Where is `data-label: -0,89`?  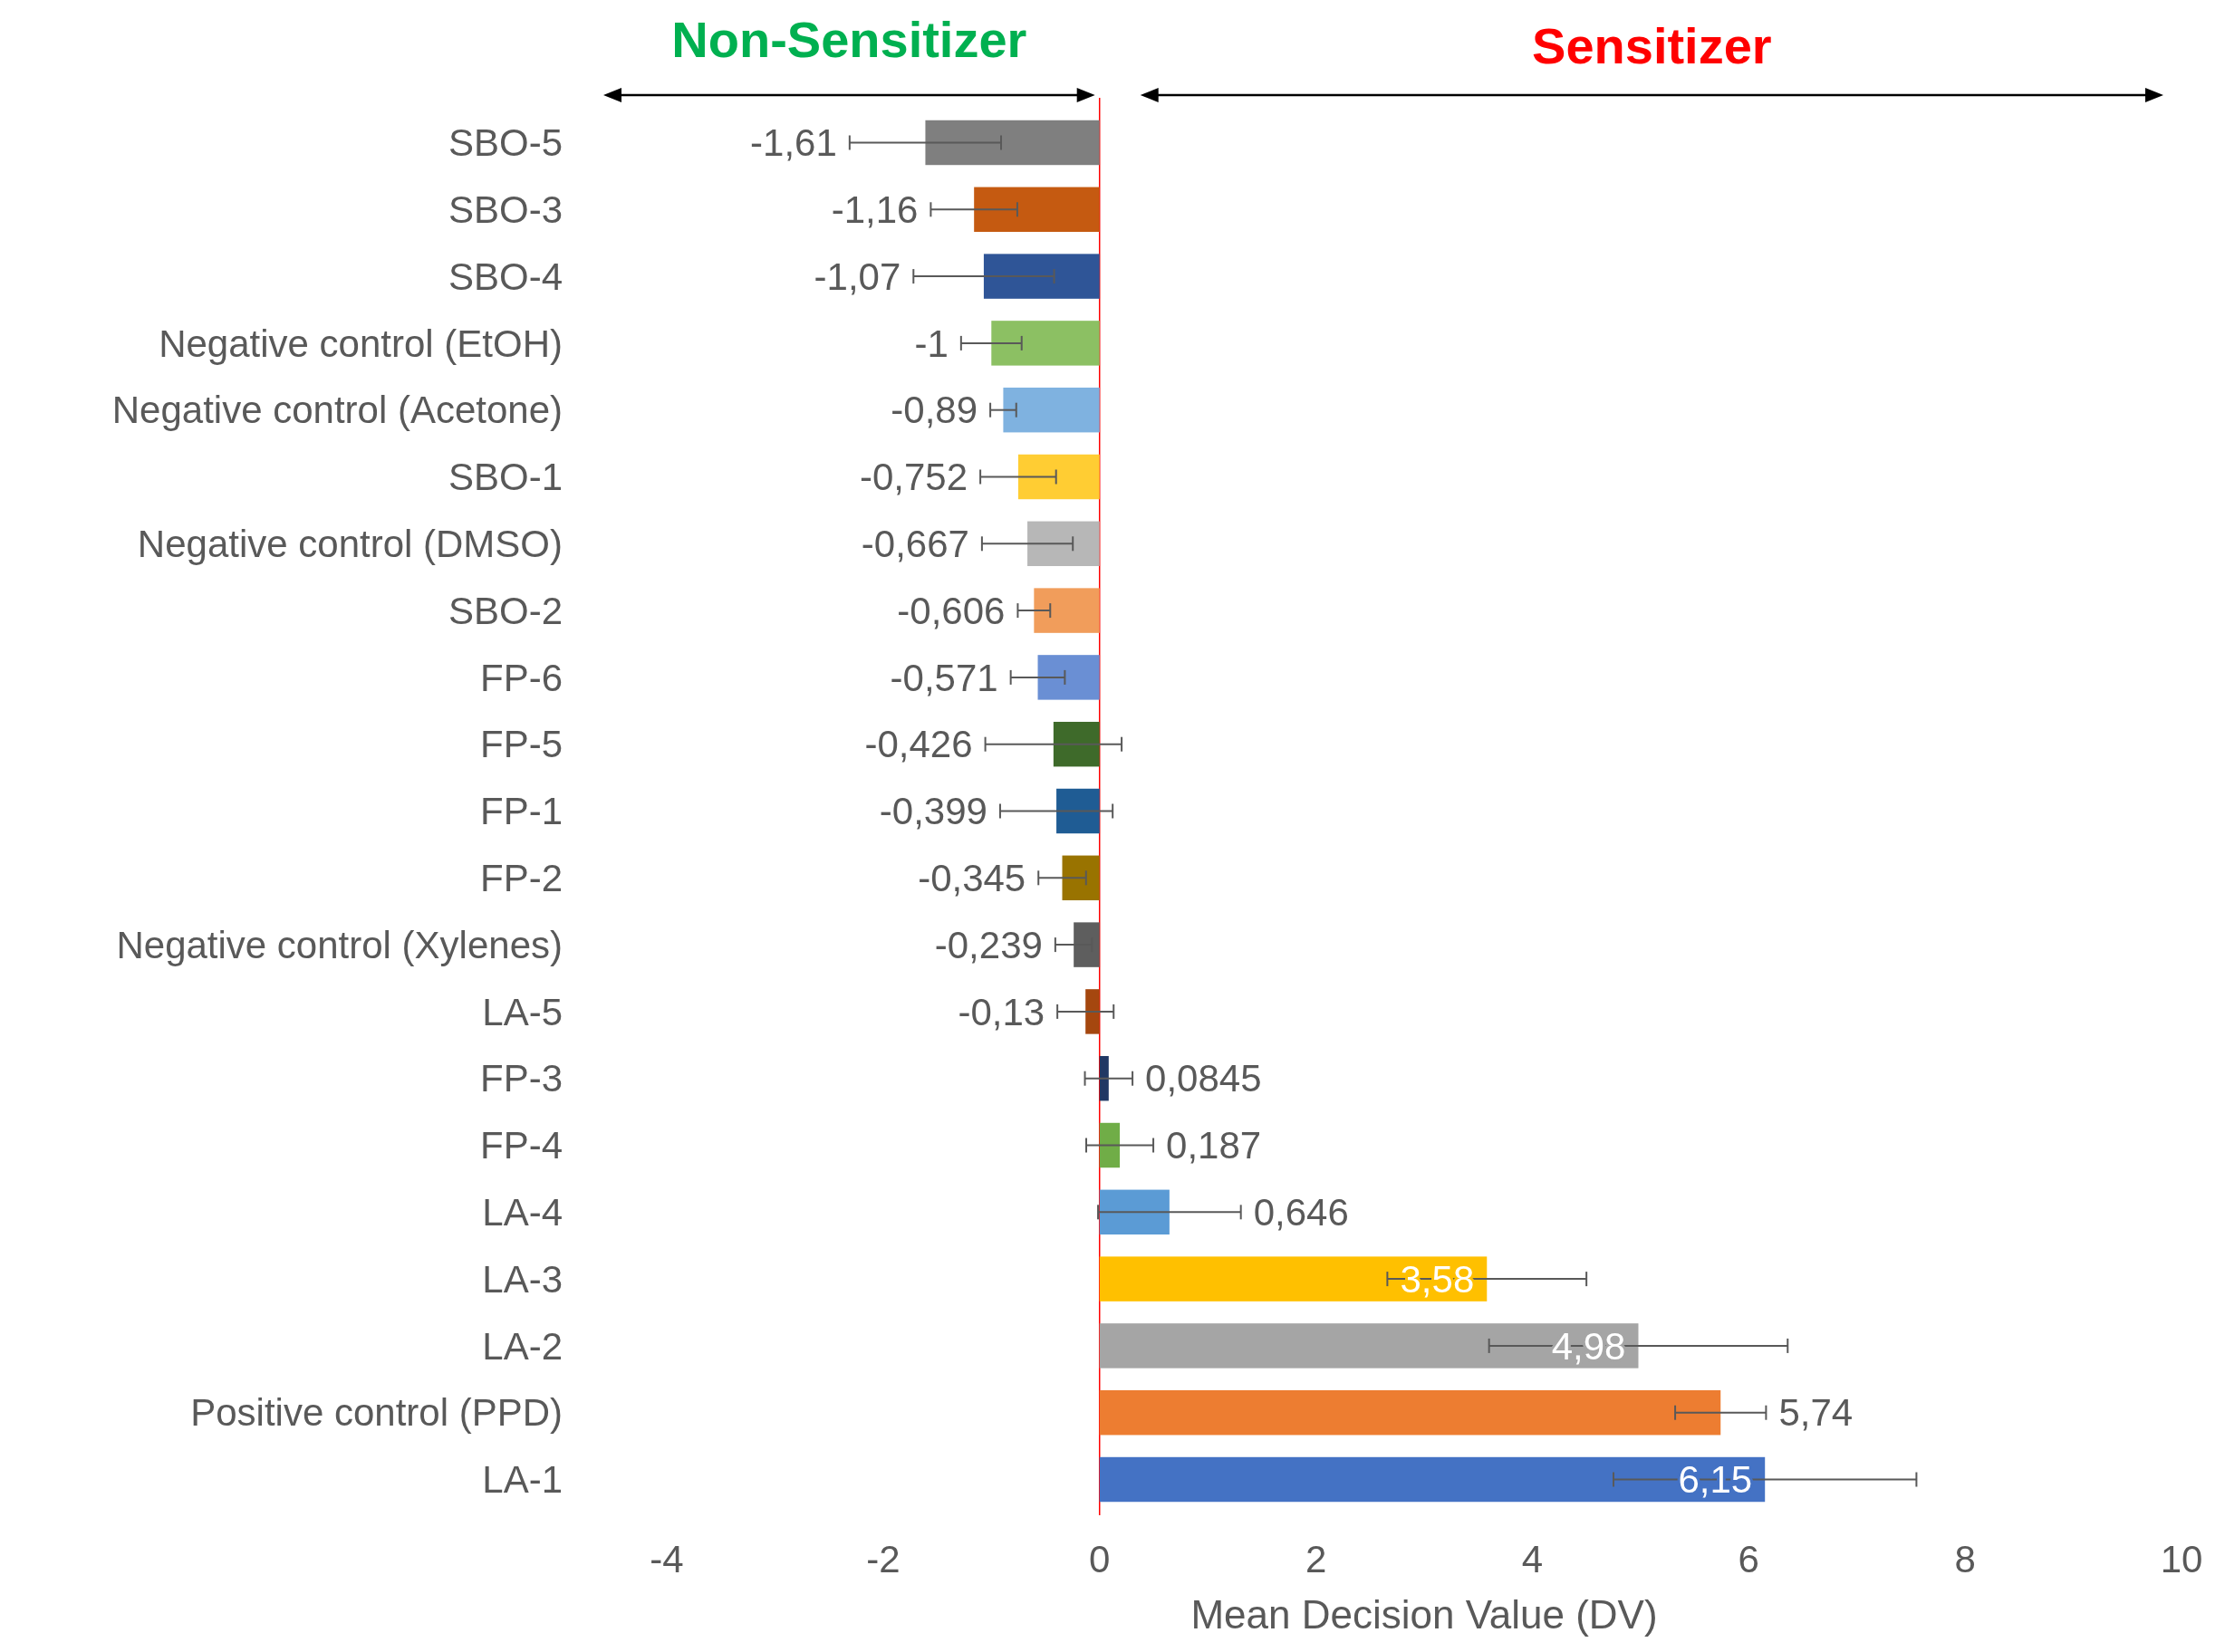 data-label: -0,89 is located at coordinates (934, 410).